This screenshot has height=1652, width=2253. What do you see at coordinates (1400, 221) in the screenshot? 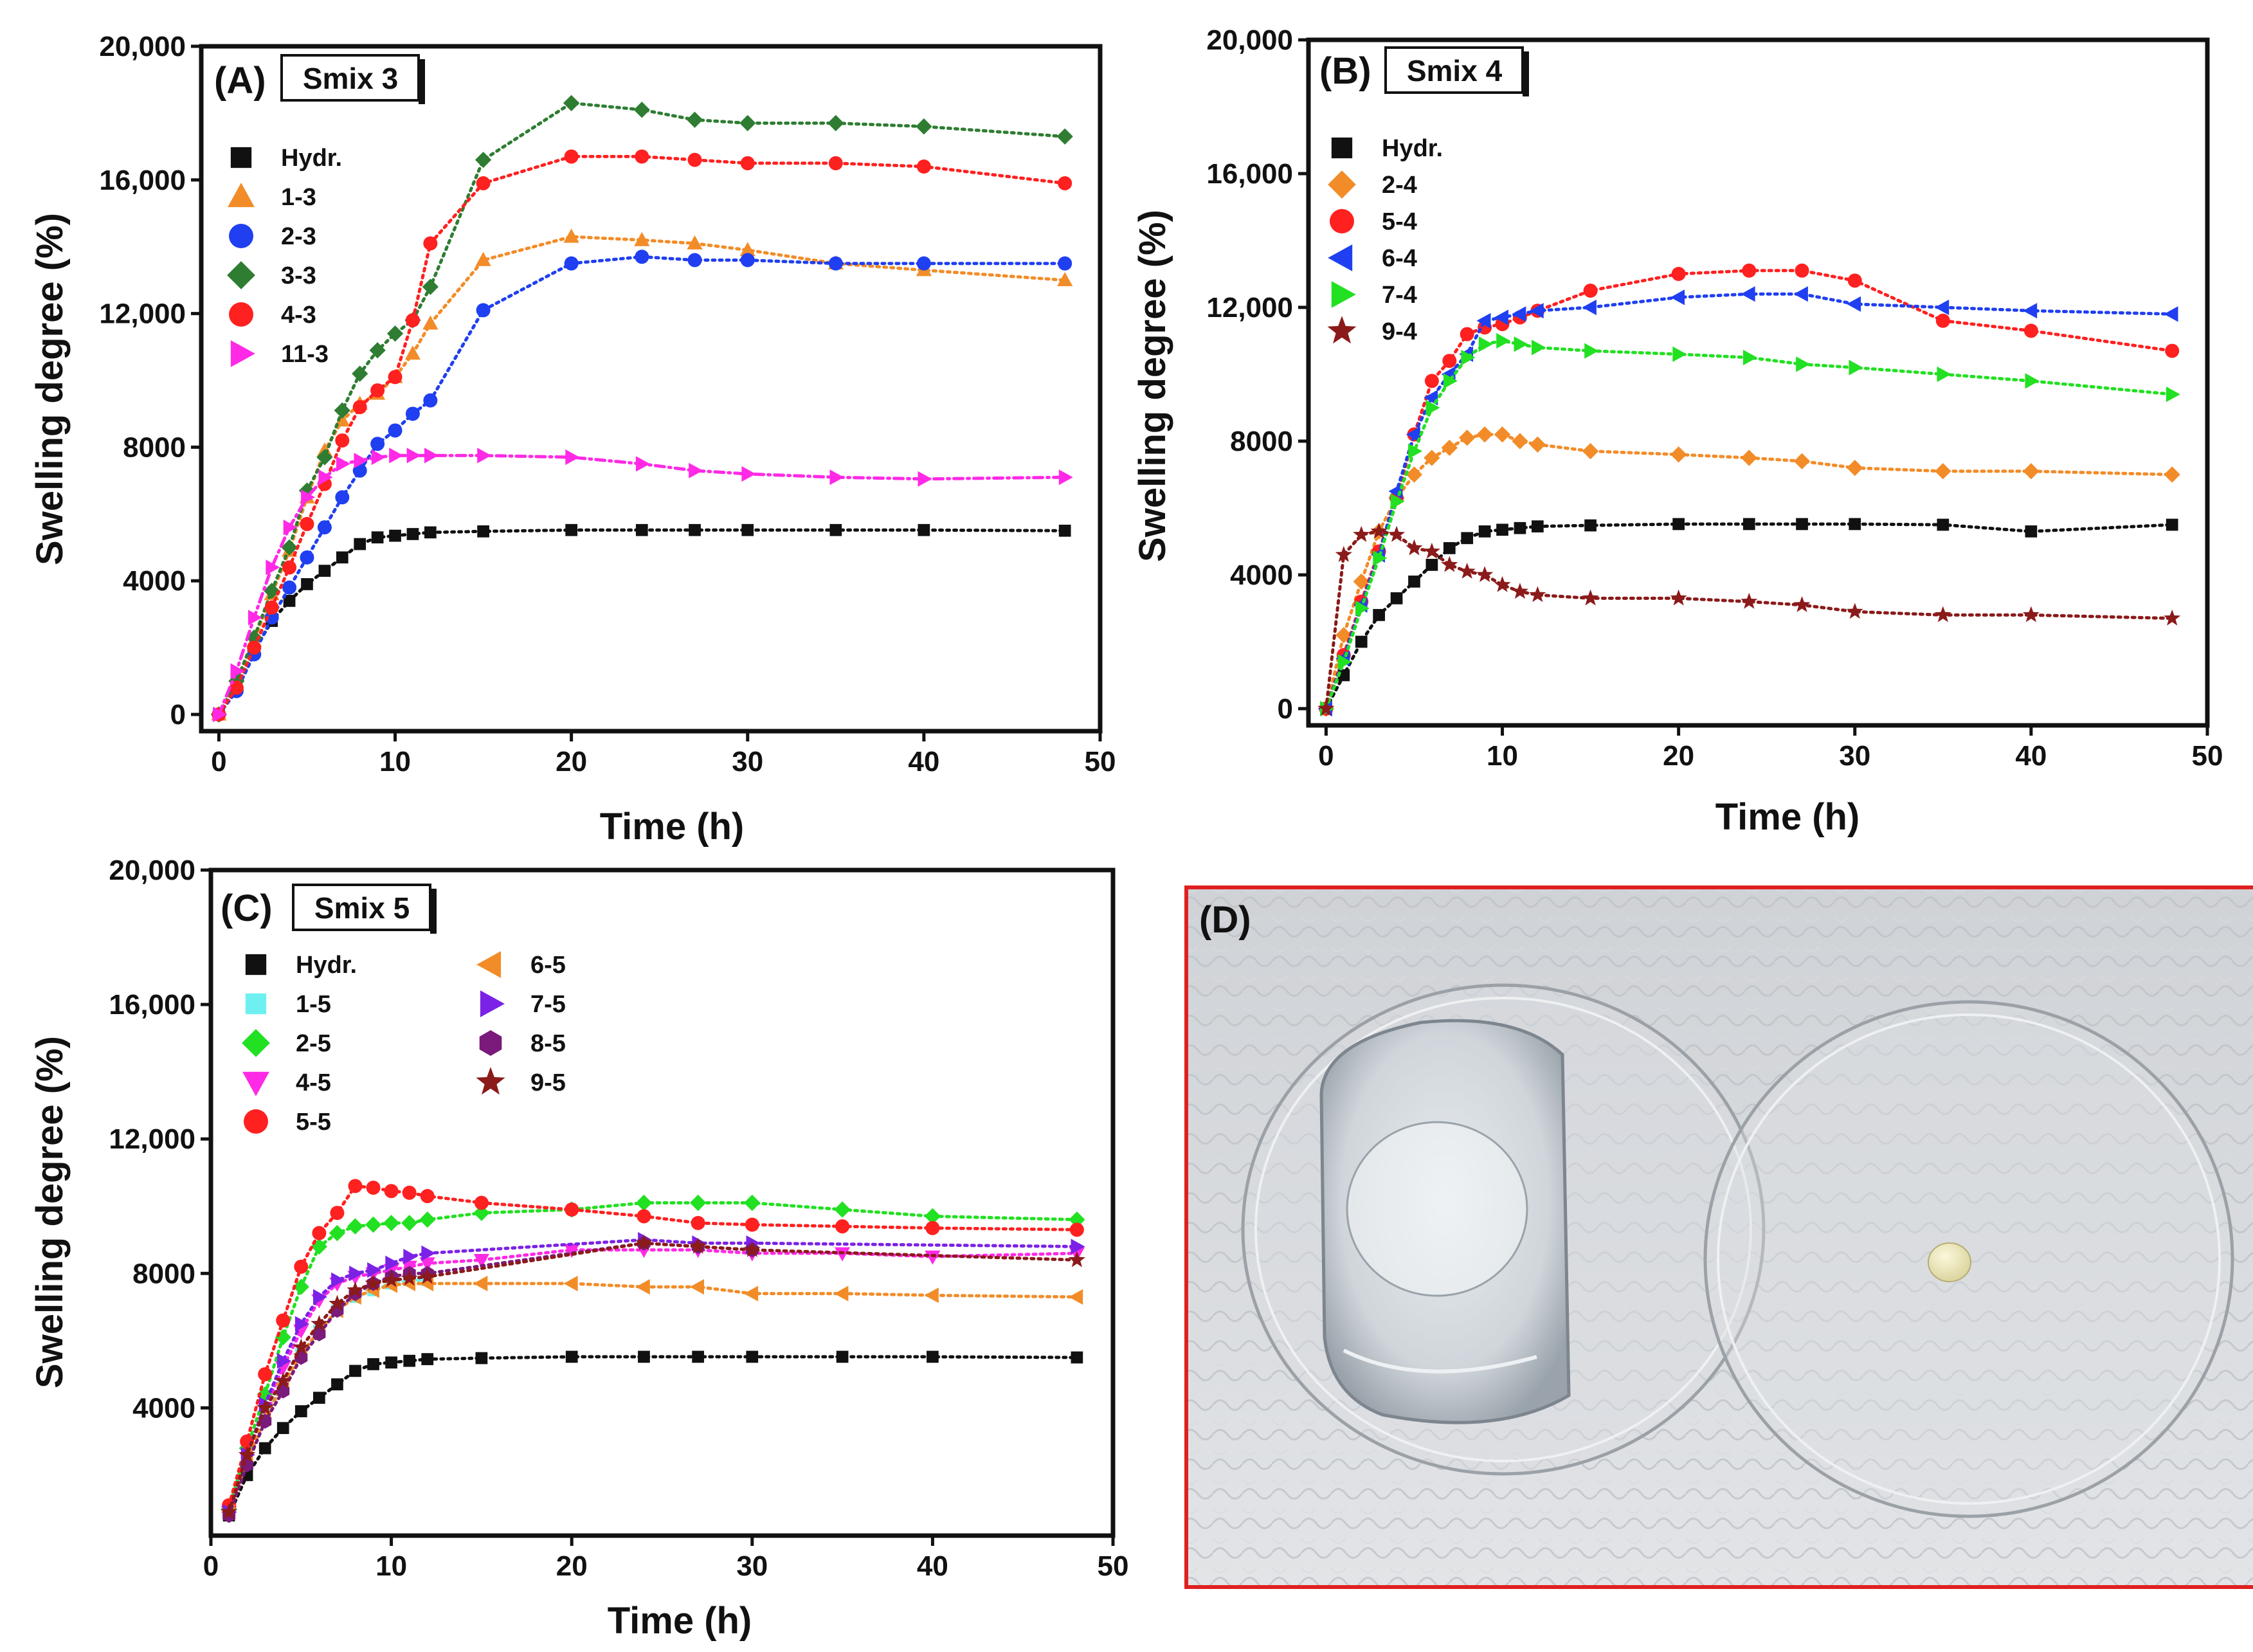
I see `legend-label: 5-4` at bounding box center [1400, 221].